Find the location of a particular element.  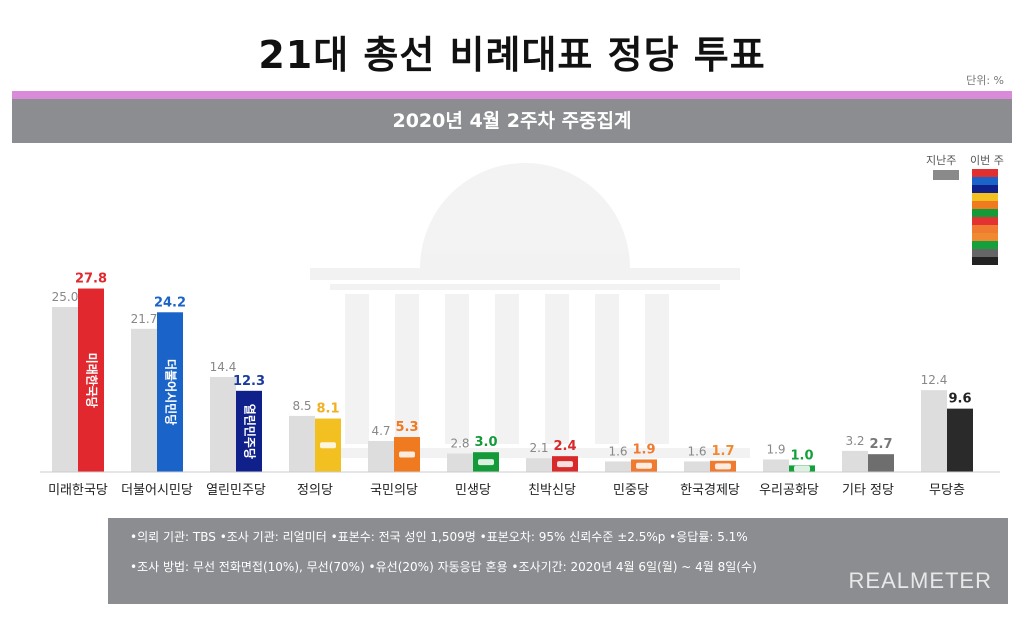

prev-value-label-1: 21.7 is located at coordinates (144, 319).